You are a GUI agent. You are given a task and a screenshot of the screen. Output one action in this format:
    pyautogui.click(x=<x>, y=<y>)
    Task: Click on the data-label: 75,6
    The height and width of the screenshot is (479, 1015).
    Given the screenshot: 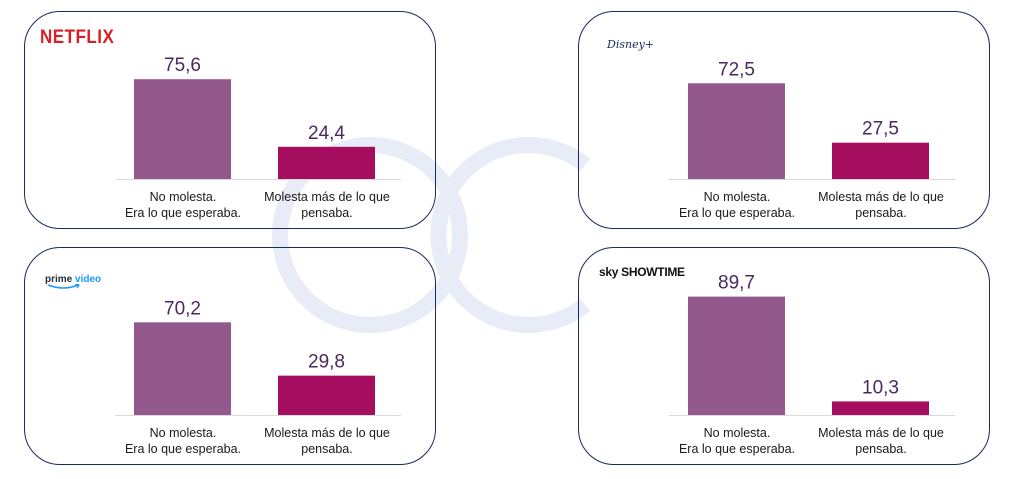 What is the action you would take?
    pyautogui.click(x=182, y=65)
    